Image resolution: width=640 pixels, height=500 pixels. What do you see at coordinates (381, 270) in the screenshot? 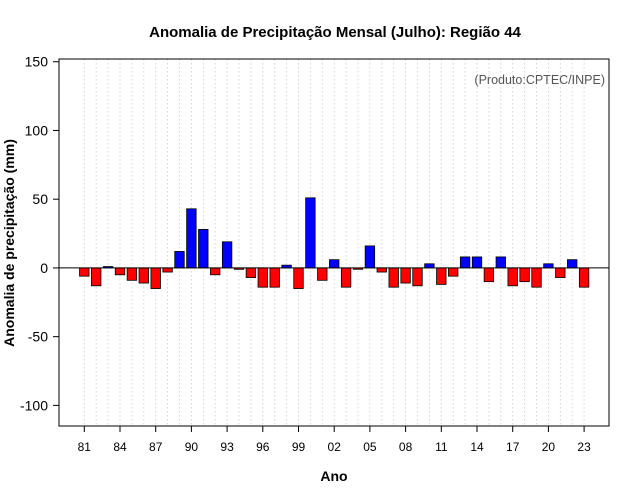
I see `bar-2006` at bounding box center [381, 270].